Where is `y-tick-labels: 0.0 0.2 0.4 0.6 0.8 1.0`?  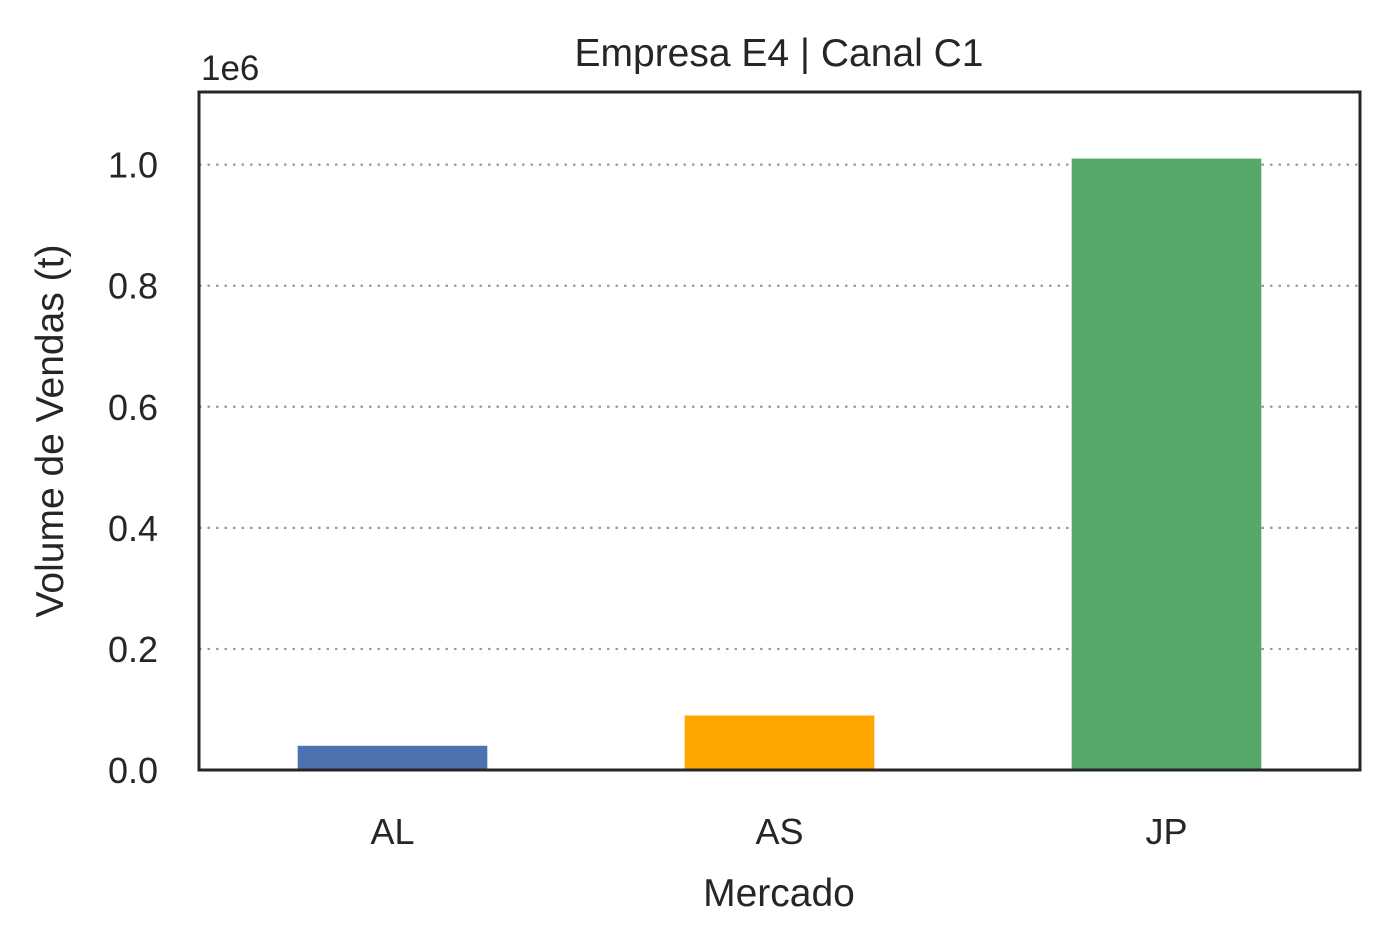
y-tick-labels: 0.0 0.2 0.4 0.6 0.8 1.0 is located at coordinates (133, 468).